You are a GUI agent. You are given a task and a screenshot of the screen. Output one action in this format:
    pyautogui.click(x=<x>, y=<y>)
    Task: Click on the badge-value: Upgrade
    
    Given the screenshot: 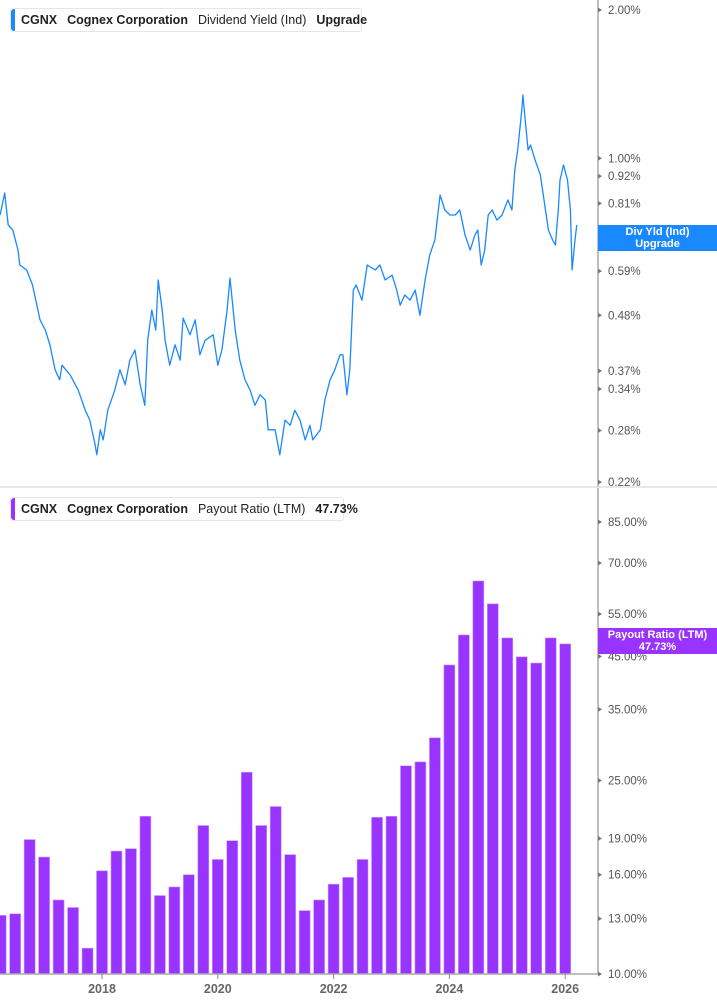 What is the action you would take?
    pyautogui.click(x=657, y=244)
    